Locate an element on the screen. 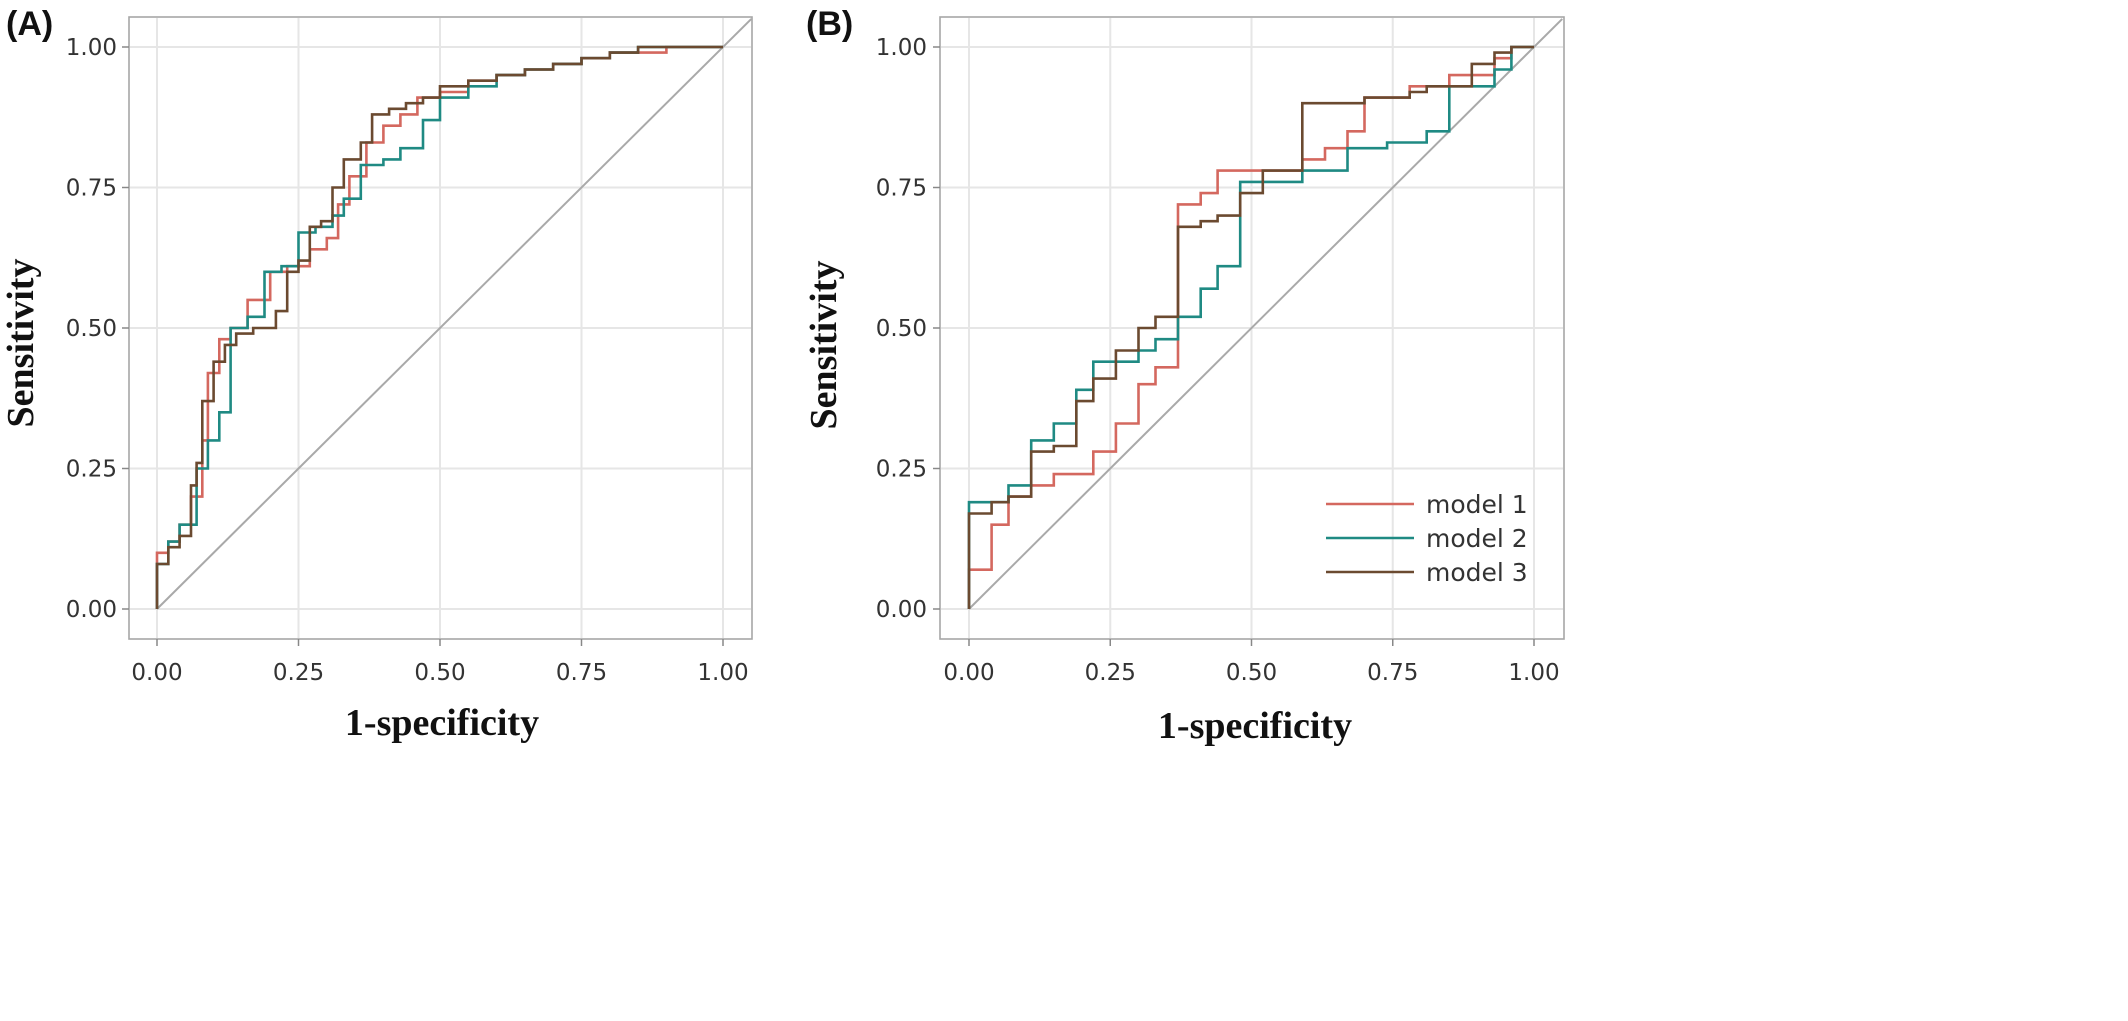 This screenshot has height=1021, width=2128. legend-label: model 1 is located at coordinates (1477, 504).